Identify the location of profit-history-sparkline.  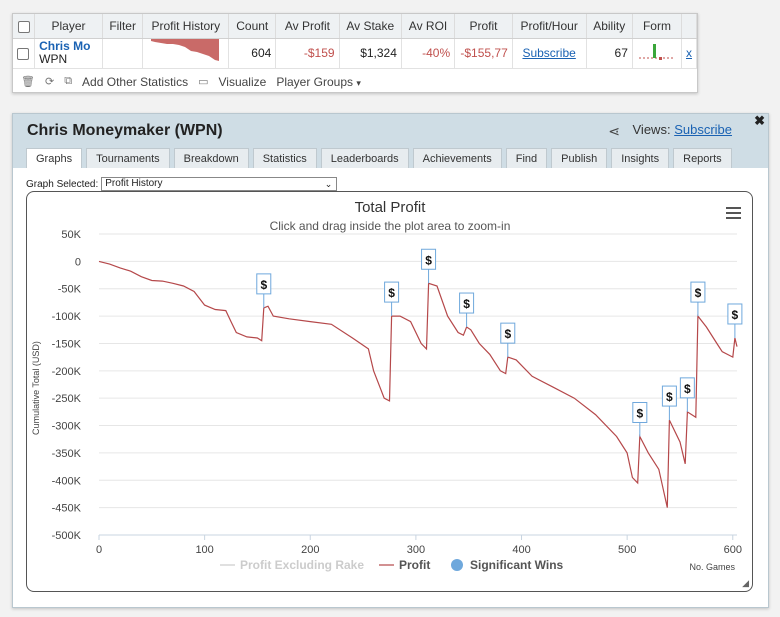
(186, 53).